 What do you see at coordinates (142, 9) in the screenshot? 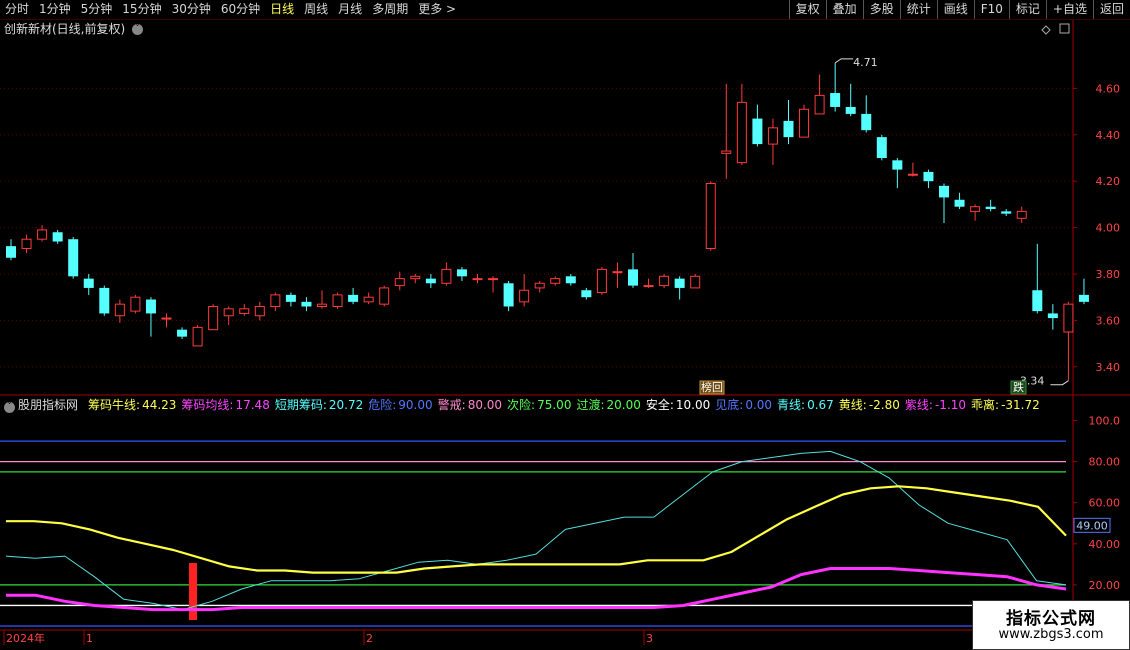
I see `period-tab-3: 15分钟` at bounding box center [142, 9].